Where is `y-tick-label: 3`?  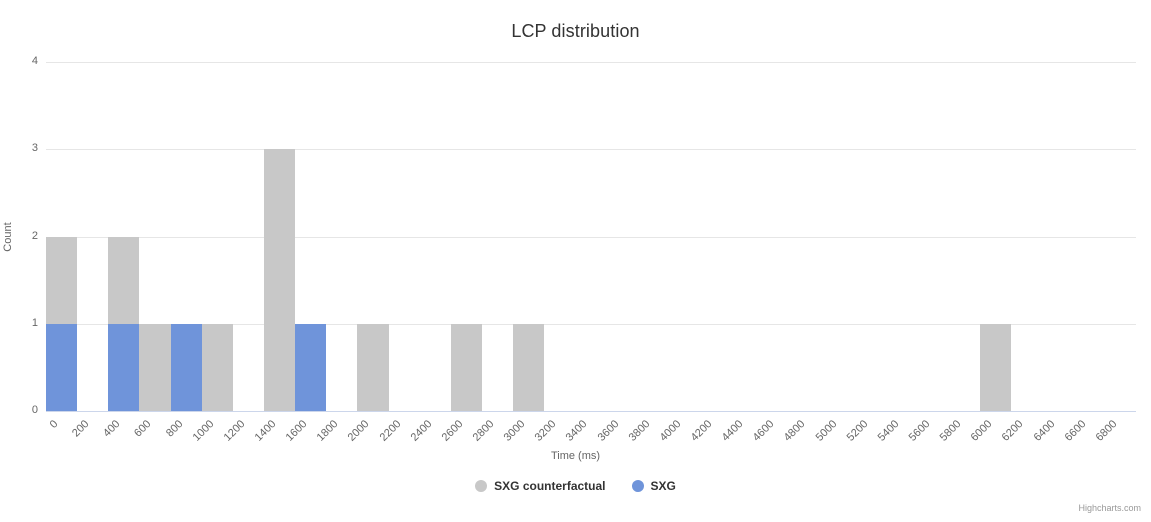 y-tick-label: 3 is located at coordinates (34, 148).